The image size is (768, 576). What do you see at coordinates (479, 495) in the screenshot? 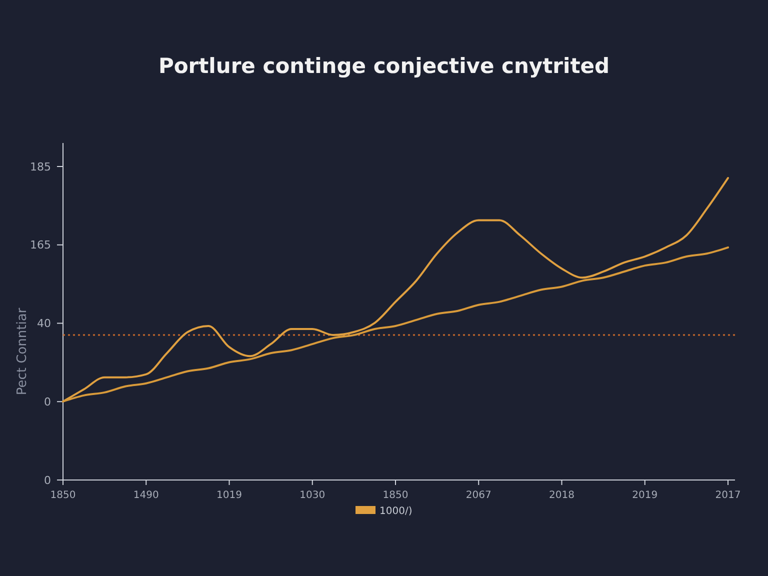
I see `x-tick-label: 2067` at bounding box center [479, 495].